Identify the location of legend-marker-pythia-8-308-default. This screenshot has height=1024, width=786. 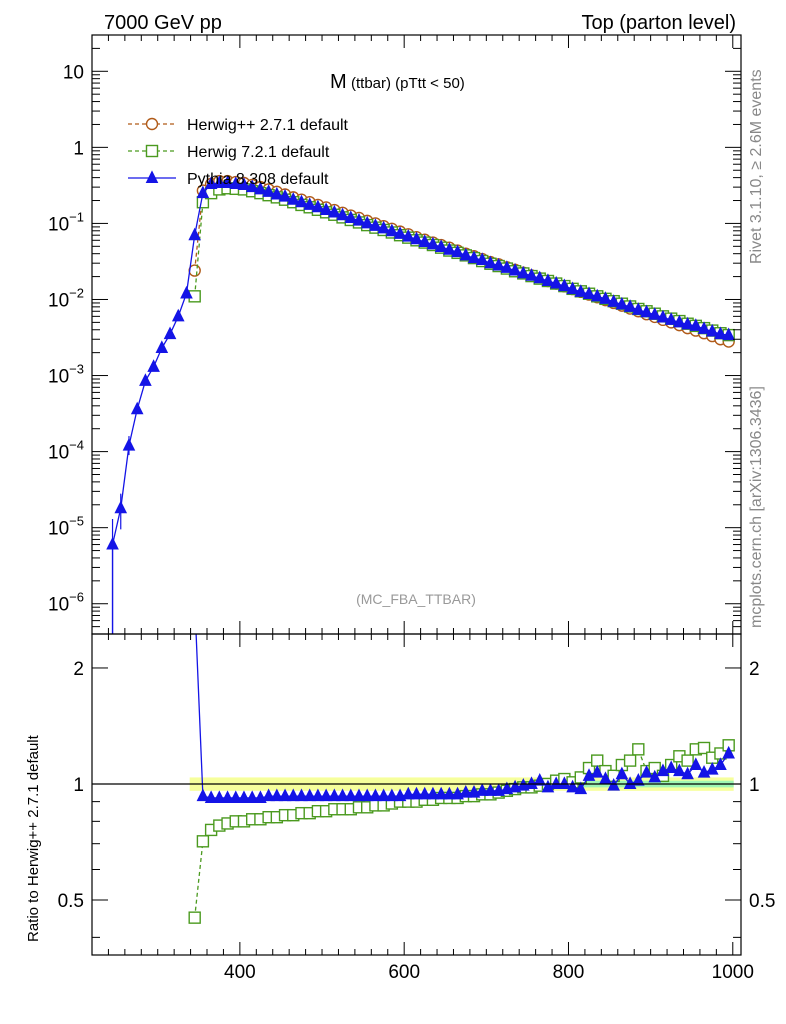
(152, 176).